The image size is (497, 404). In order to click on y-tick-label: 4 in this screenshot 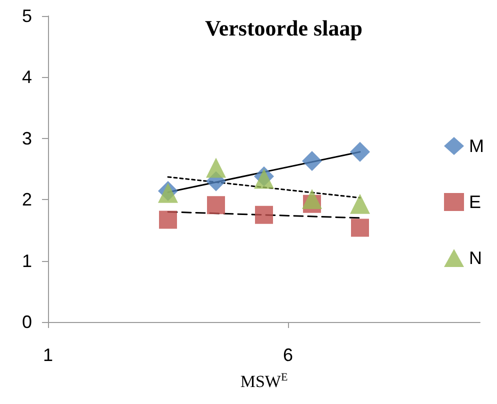, I will do `click(27, 77)`.